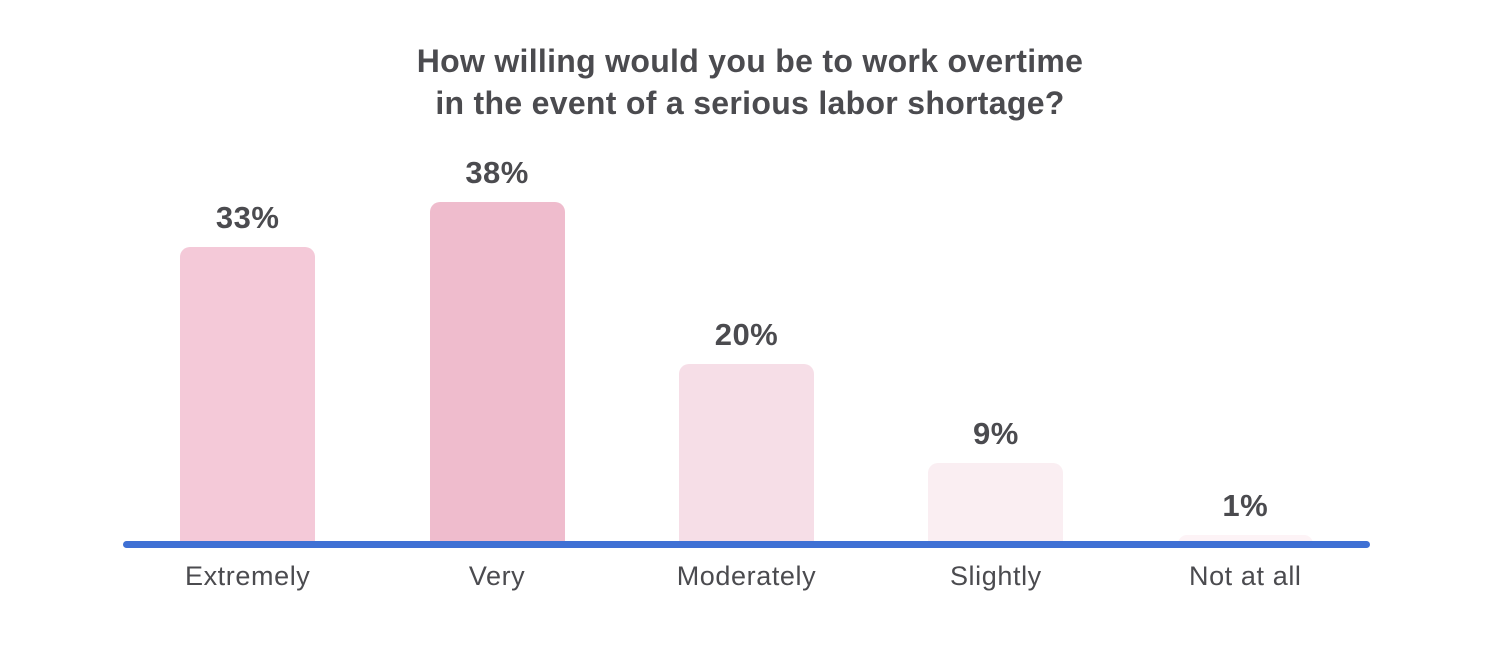 The image size is (1500, 661). Describe the element at coordinates (995, 433) in the screenshot. I see `bar-value-label: 9%` at that location.